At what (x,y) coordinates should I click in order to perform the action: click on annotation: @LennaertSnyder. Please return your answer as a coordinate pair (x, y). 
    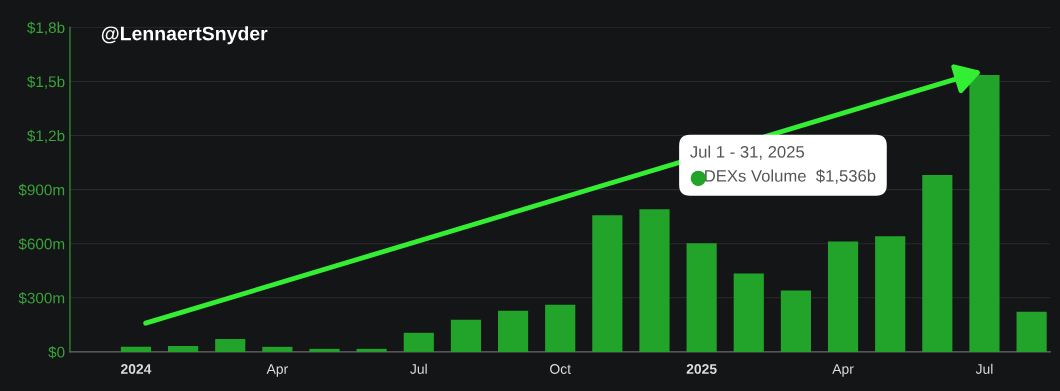
    Looking at the image, I should click on (184, 35).